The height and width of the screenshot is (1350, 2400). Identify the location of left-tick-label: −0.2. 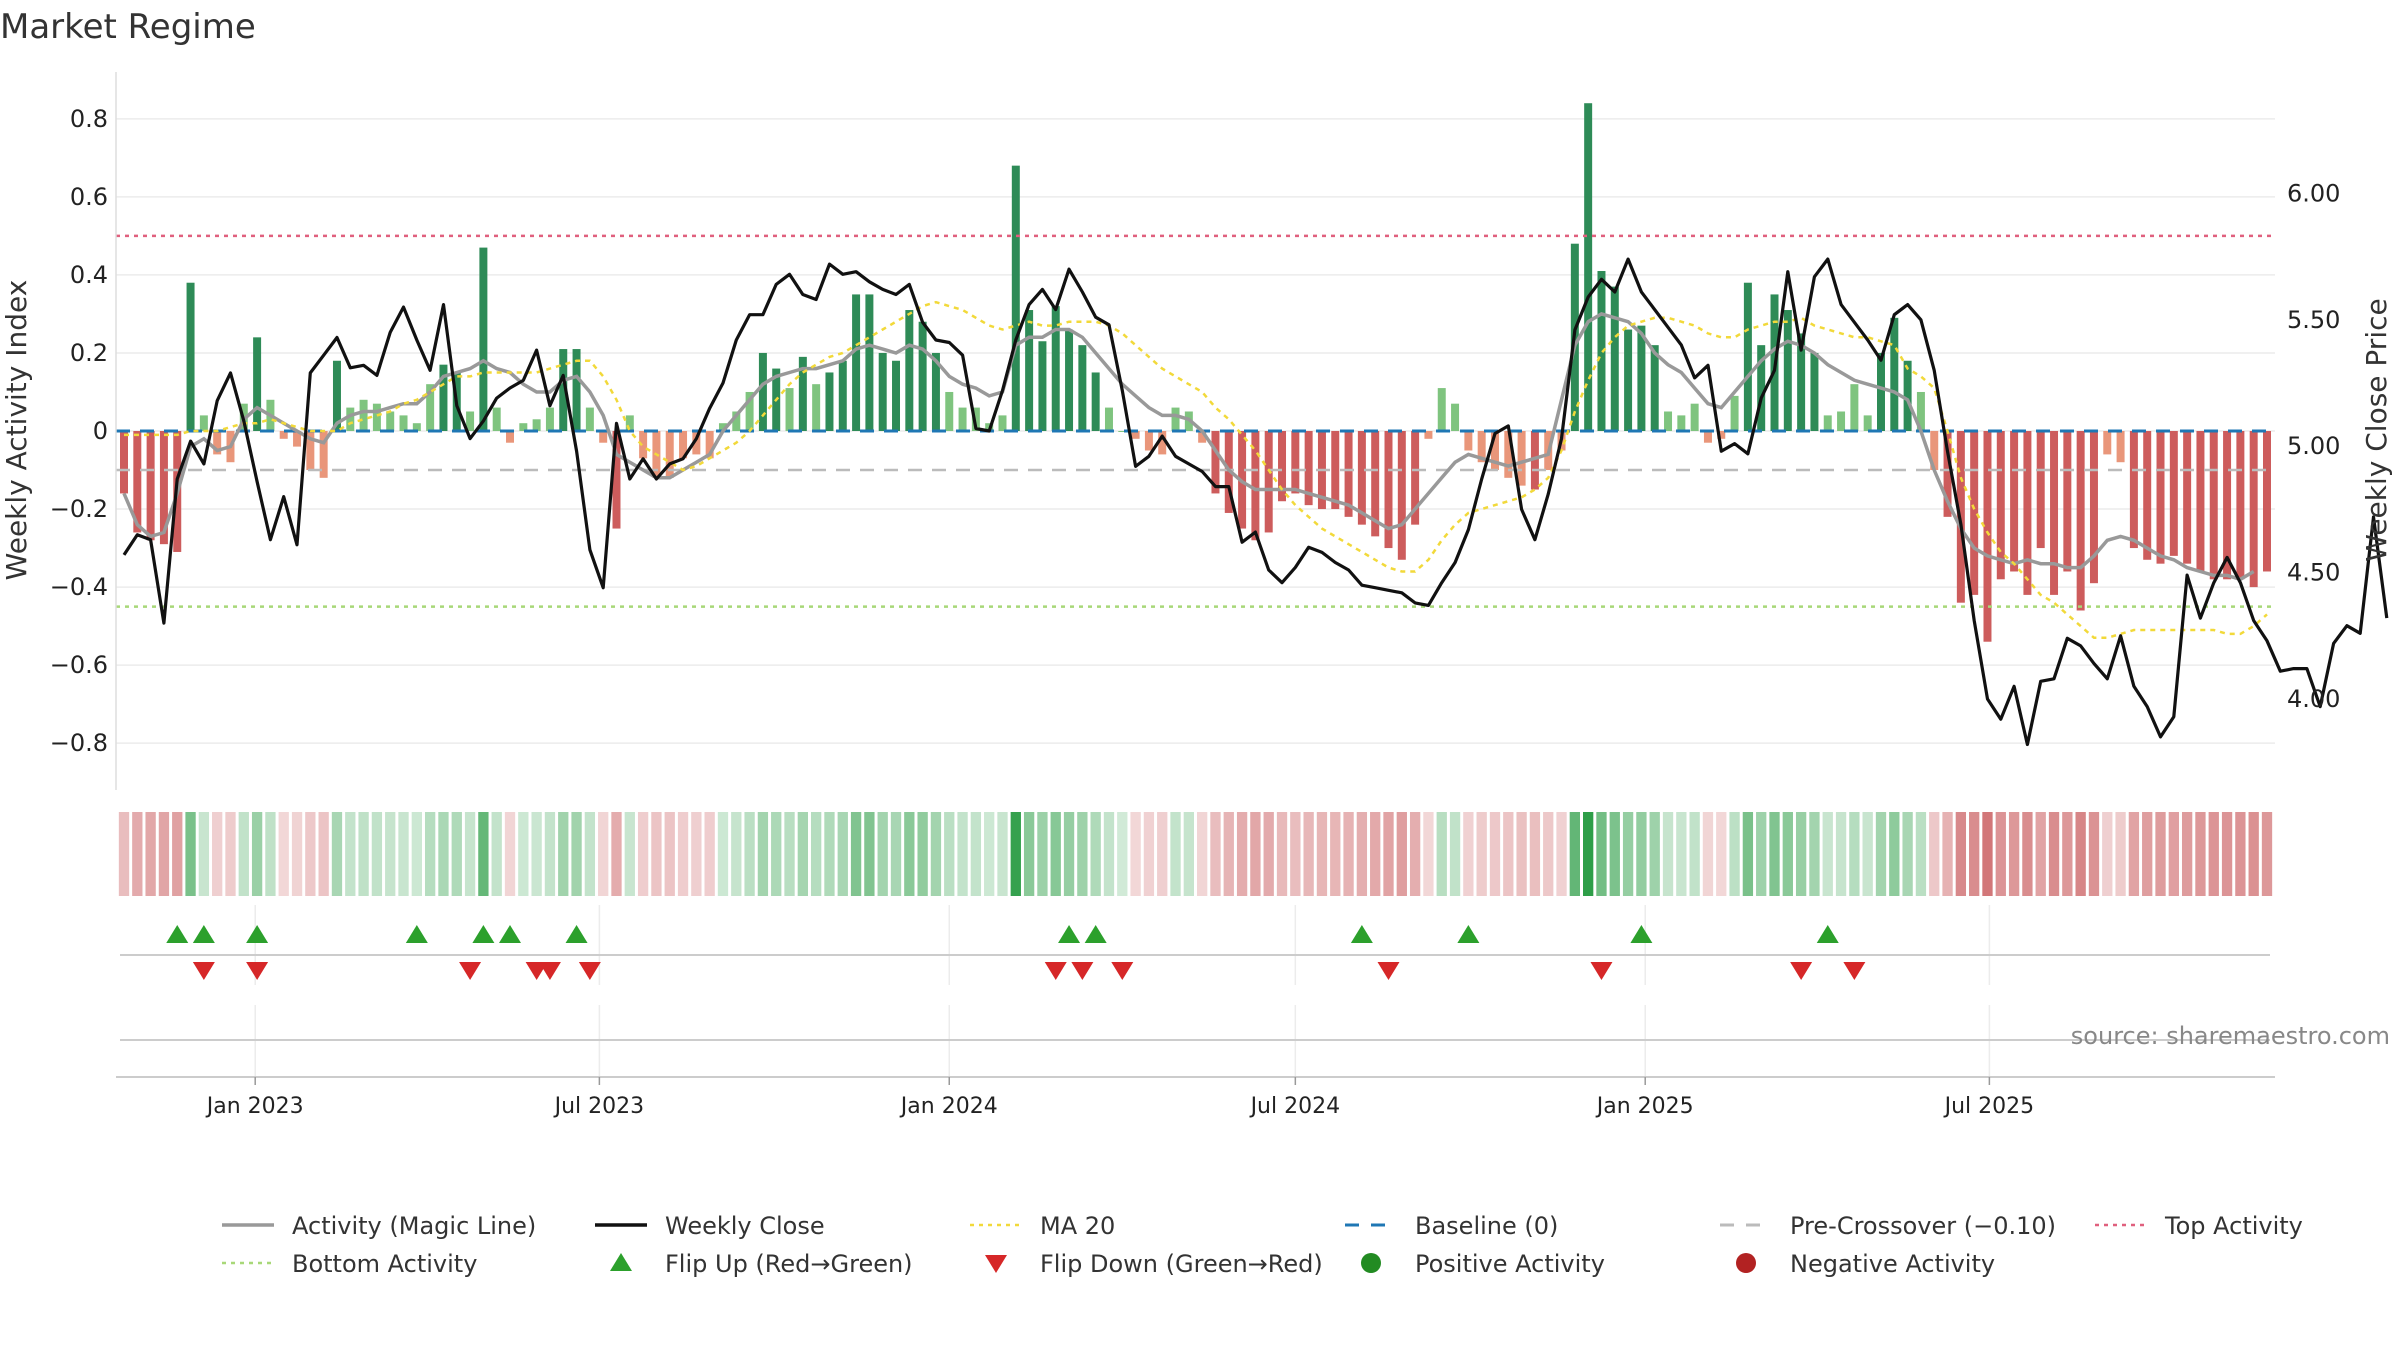
(79, 509).